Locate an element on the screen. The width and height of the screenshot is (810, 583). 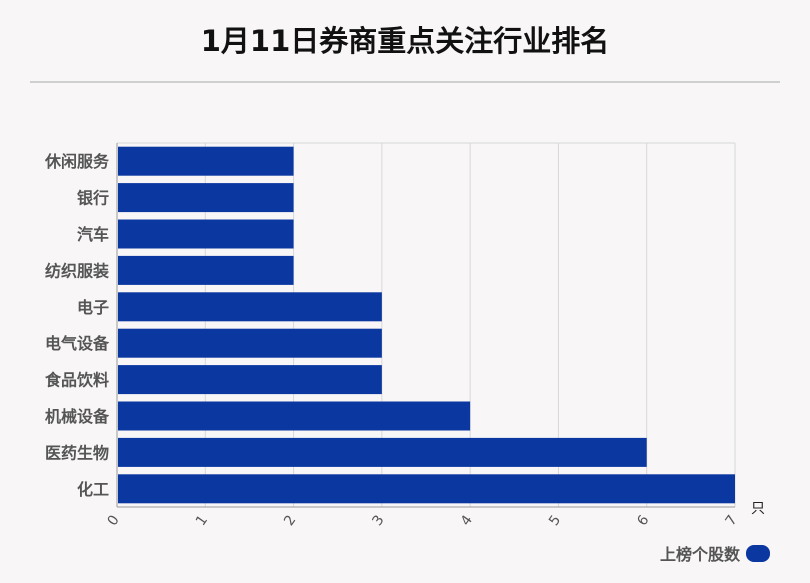
x-tick-label: 0 is located at coordinates (114, 520).